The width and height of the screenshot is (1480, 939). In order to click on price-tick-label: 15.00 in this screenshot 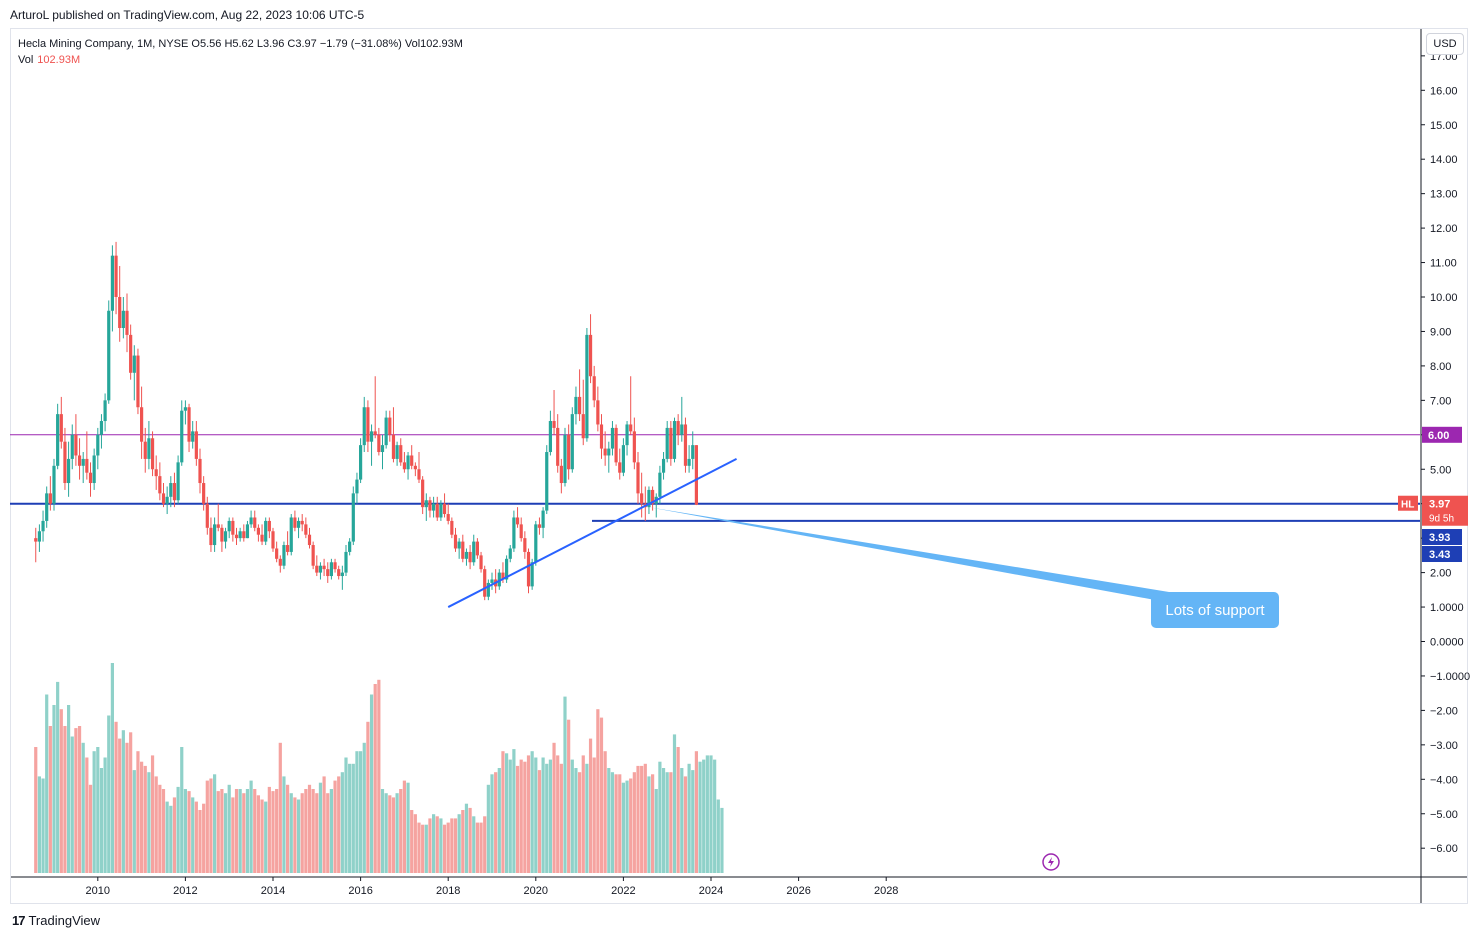, I will do `click(1444, 126)`.